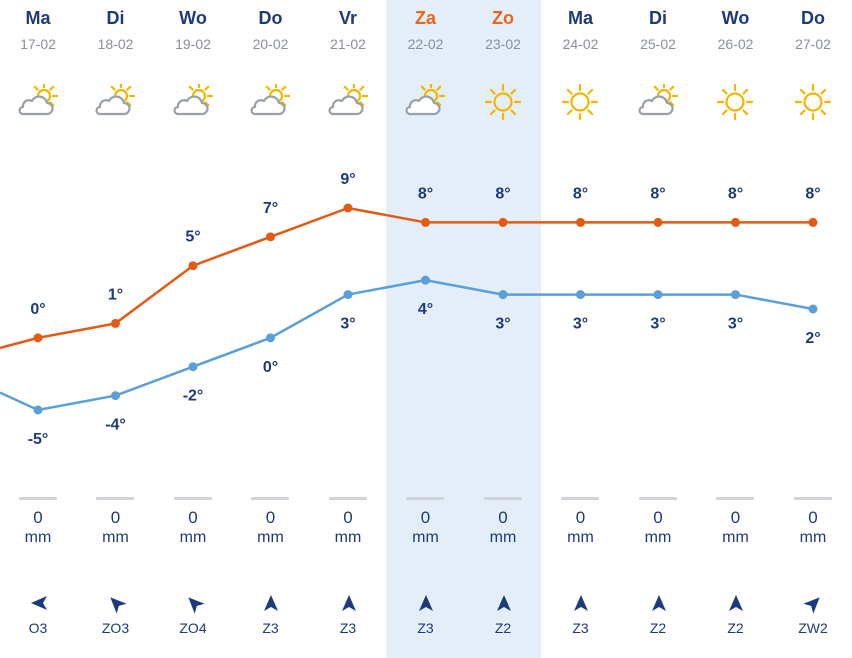 The height and width of the screenshot is (658, 852). Describe the element at coordinates (580, 44) in the screenshot. I see `date-label: 24-02` at that location.